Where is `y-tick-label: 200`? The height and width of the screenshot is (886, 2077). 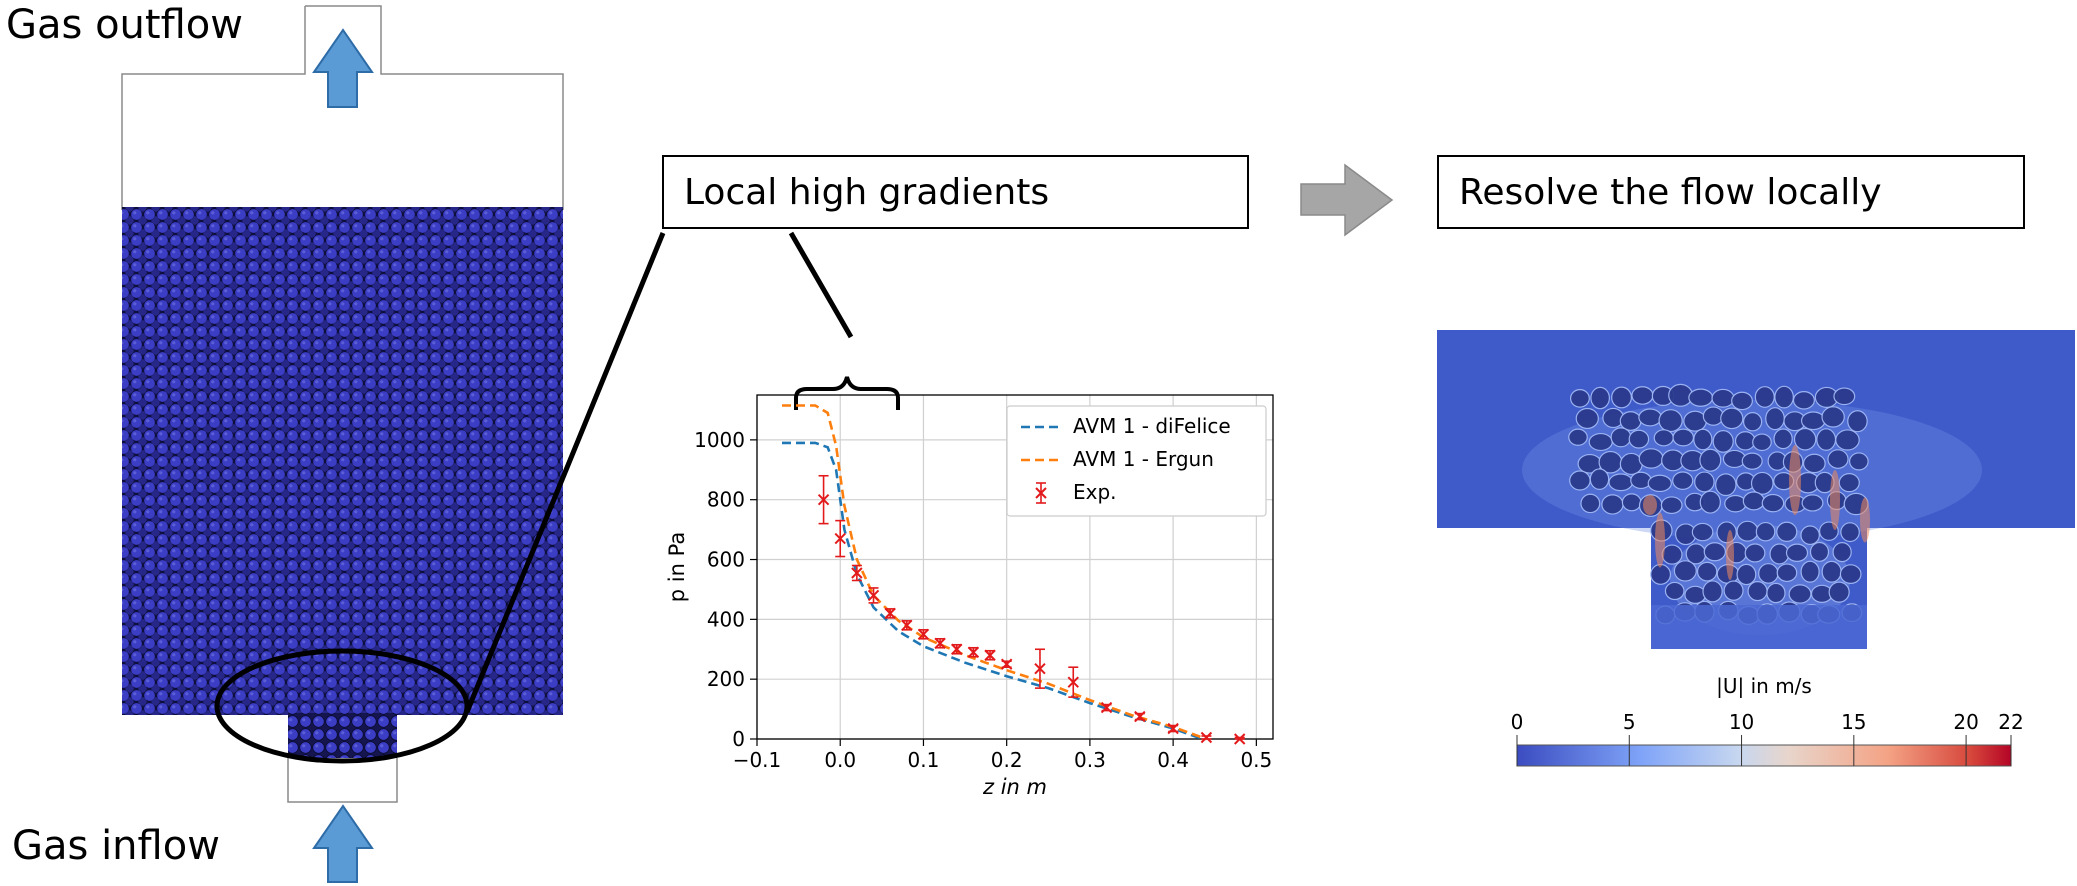
y-tick-label: 200 is located at coordinates (726, 679).